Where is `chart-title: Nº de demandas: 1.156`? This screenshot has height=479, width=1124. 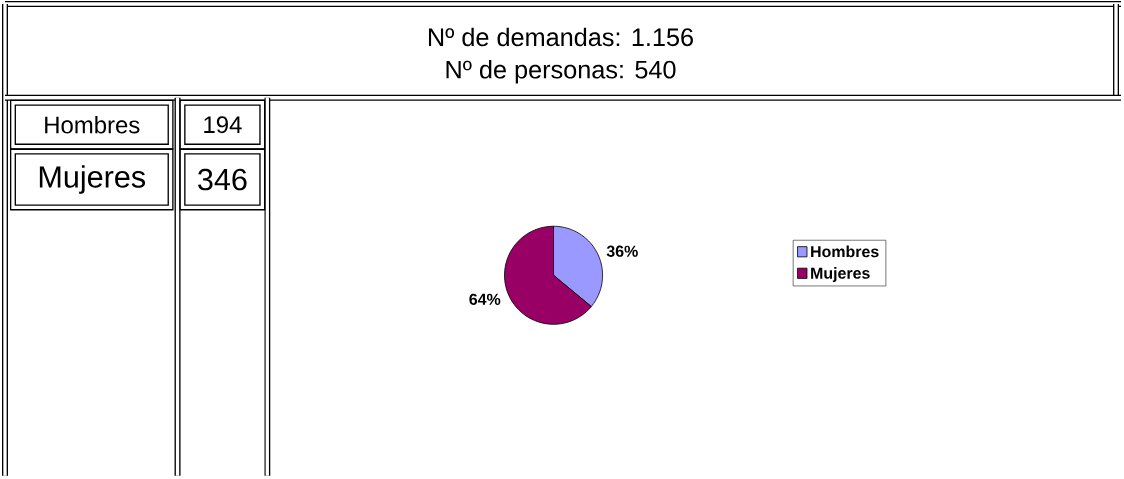 chart-title: Nº de demandas: 1.156 is located at coordinates (560, 37).